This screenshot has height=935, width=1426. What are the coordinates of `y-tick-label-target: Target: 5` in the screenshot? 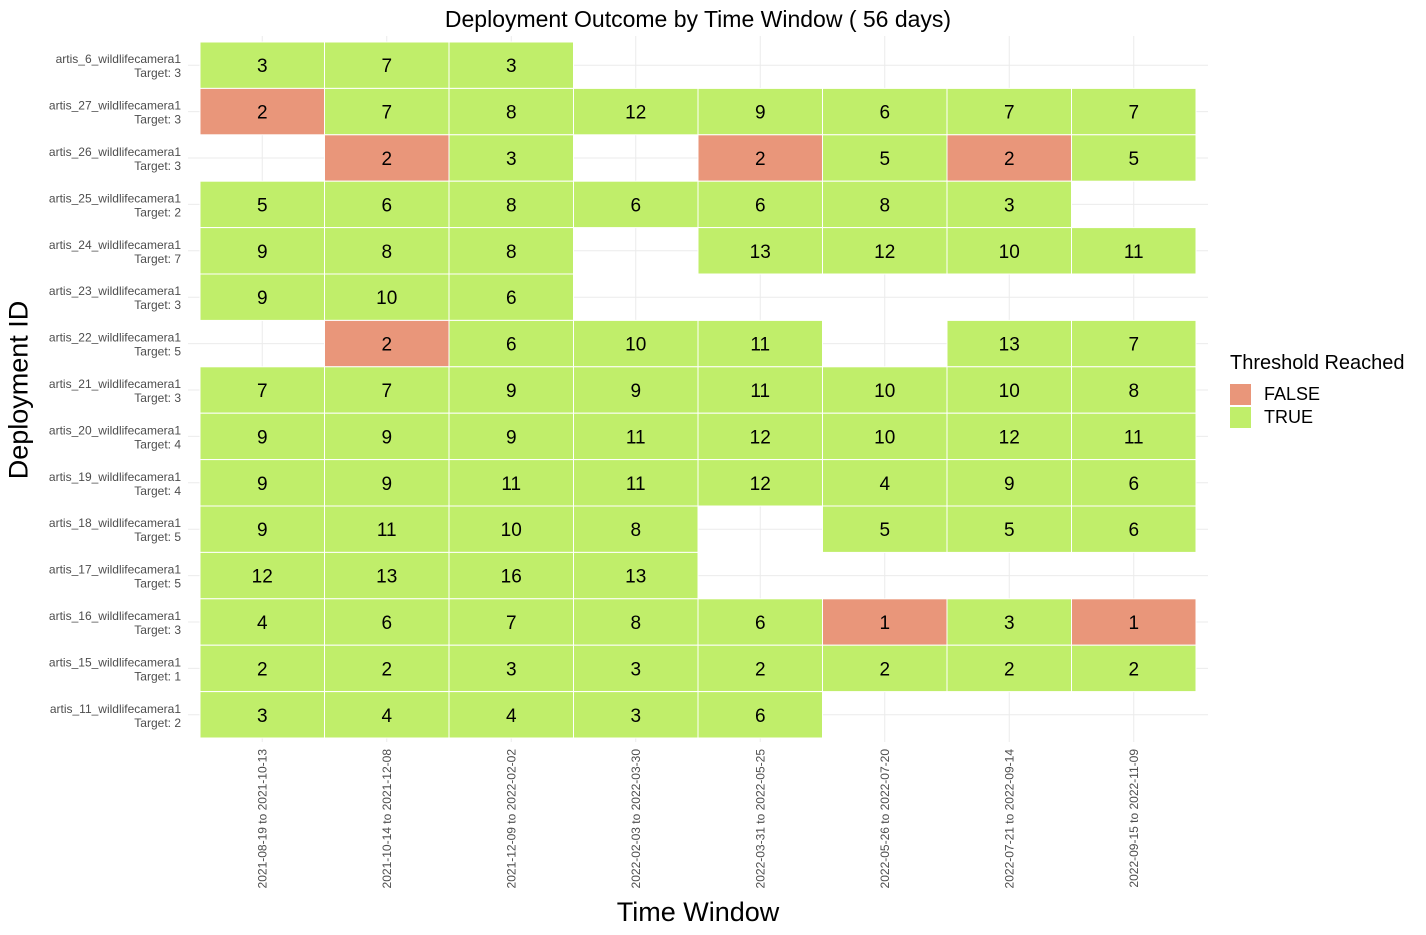 It's located at (157, 352).